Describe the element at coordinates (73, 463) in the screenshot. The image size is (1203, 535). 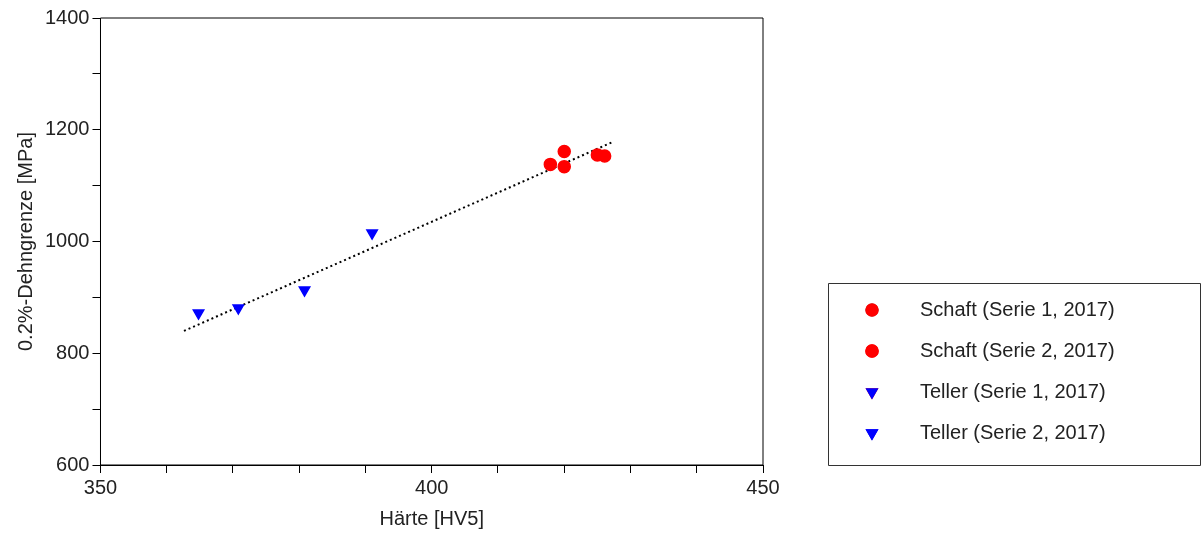
I see `y-tick-label: 600` at that location.